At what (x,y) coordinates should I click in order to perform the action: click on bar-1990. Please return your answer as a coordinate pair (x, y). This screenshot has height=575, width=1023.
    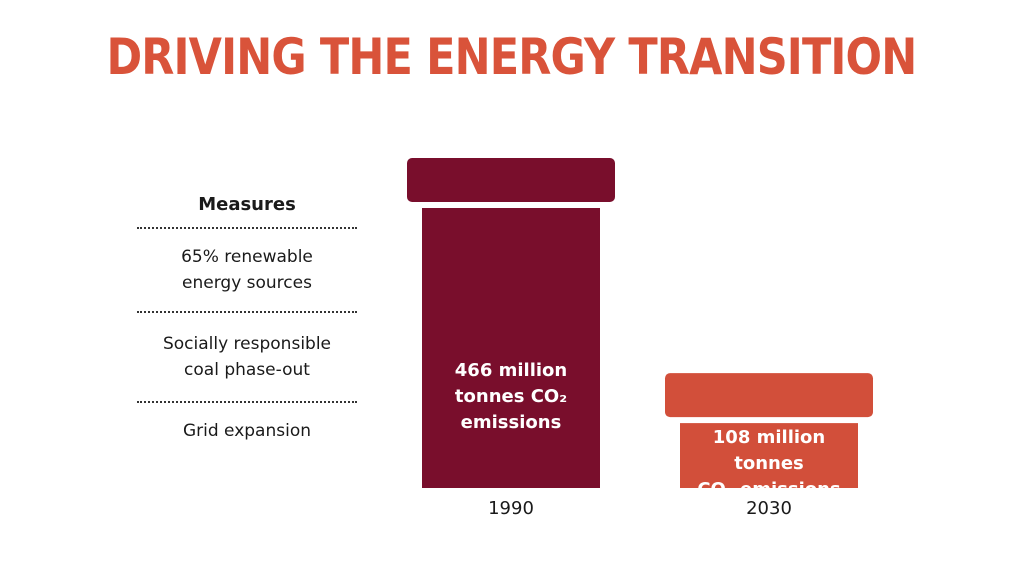
    Looking at the image, I should click on (511, 348).